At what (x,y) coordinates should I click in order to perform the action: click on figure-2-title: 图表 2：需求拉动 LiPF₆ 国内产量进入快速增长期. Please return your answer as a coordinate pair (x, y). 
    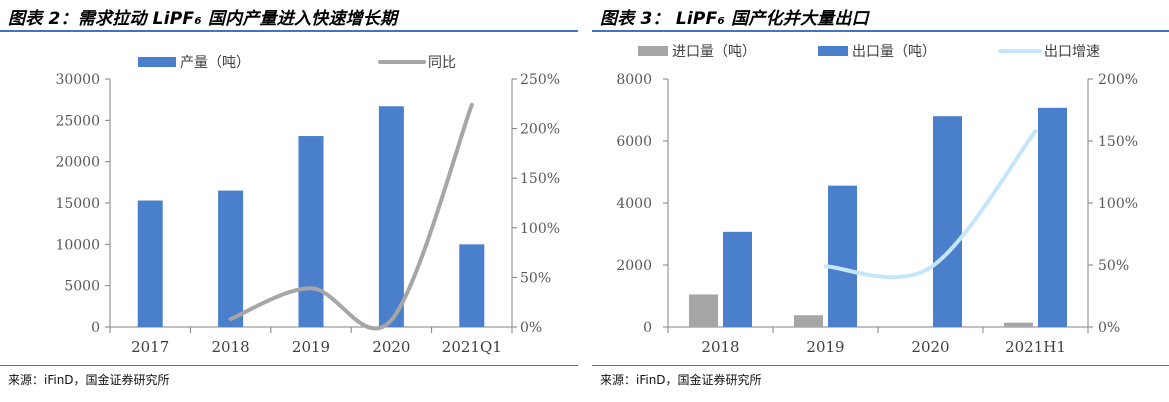
    Looking at the image, I should click on (203, 19).